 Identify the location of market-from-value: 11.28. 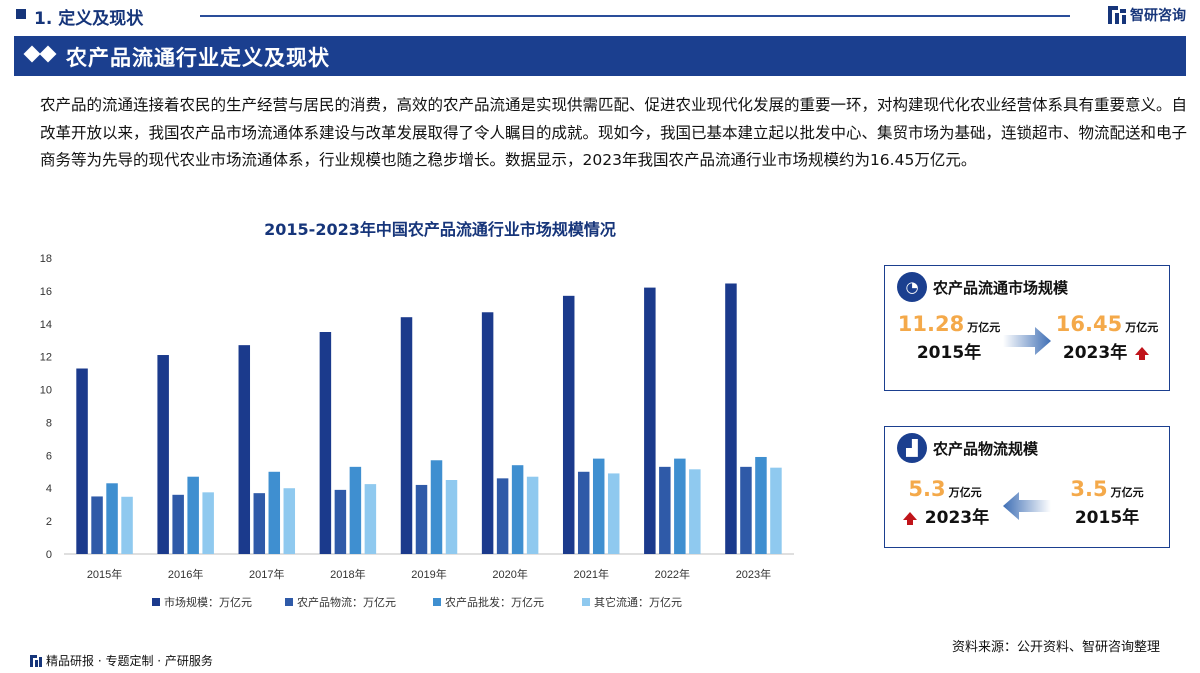
(931, 324).